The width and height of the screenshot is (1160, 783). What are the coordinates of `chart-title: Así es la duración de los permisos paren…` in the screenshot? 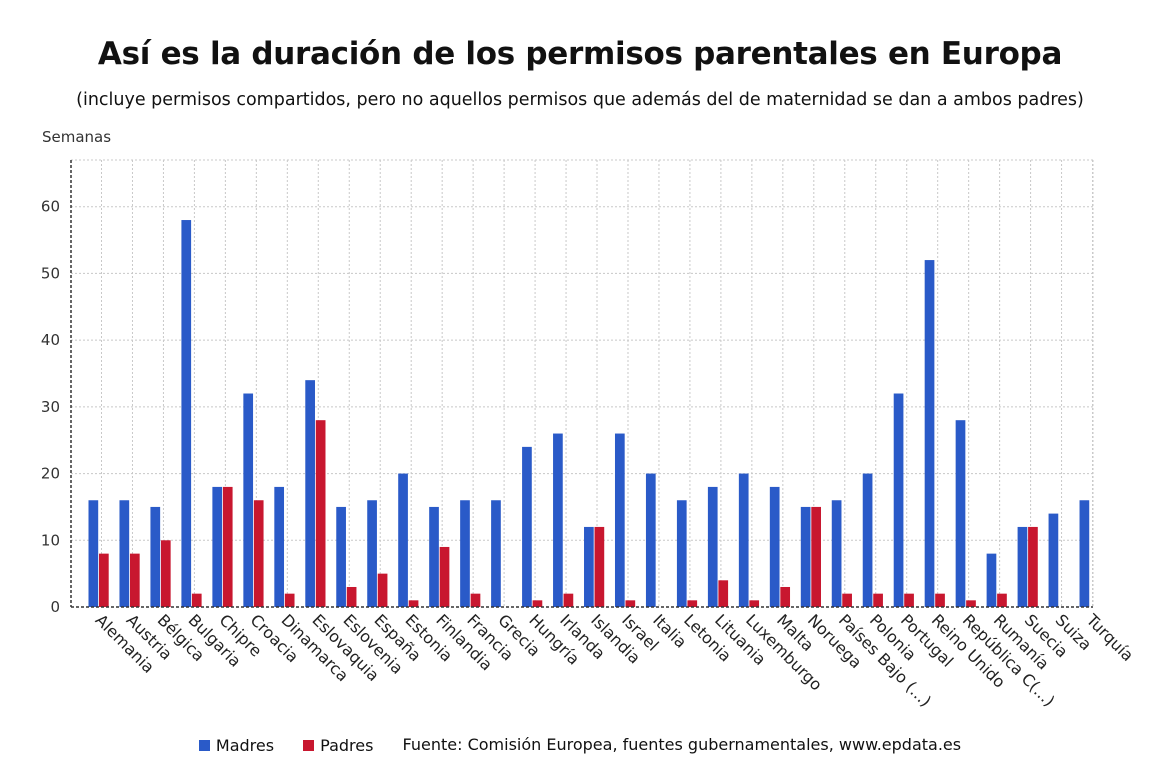 It's located at (580, 54).